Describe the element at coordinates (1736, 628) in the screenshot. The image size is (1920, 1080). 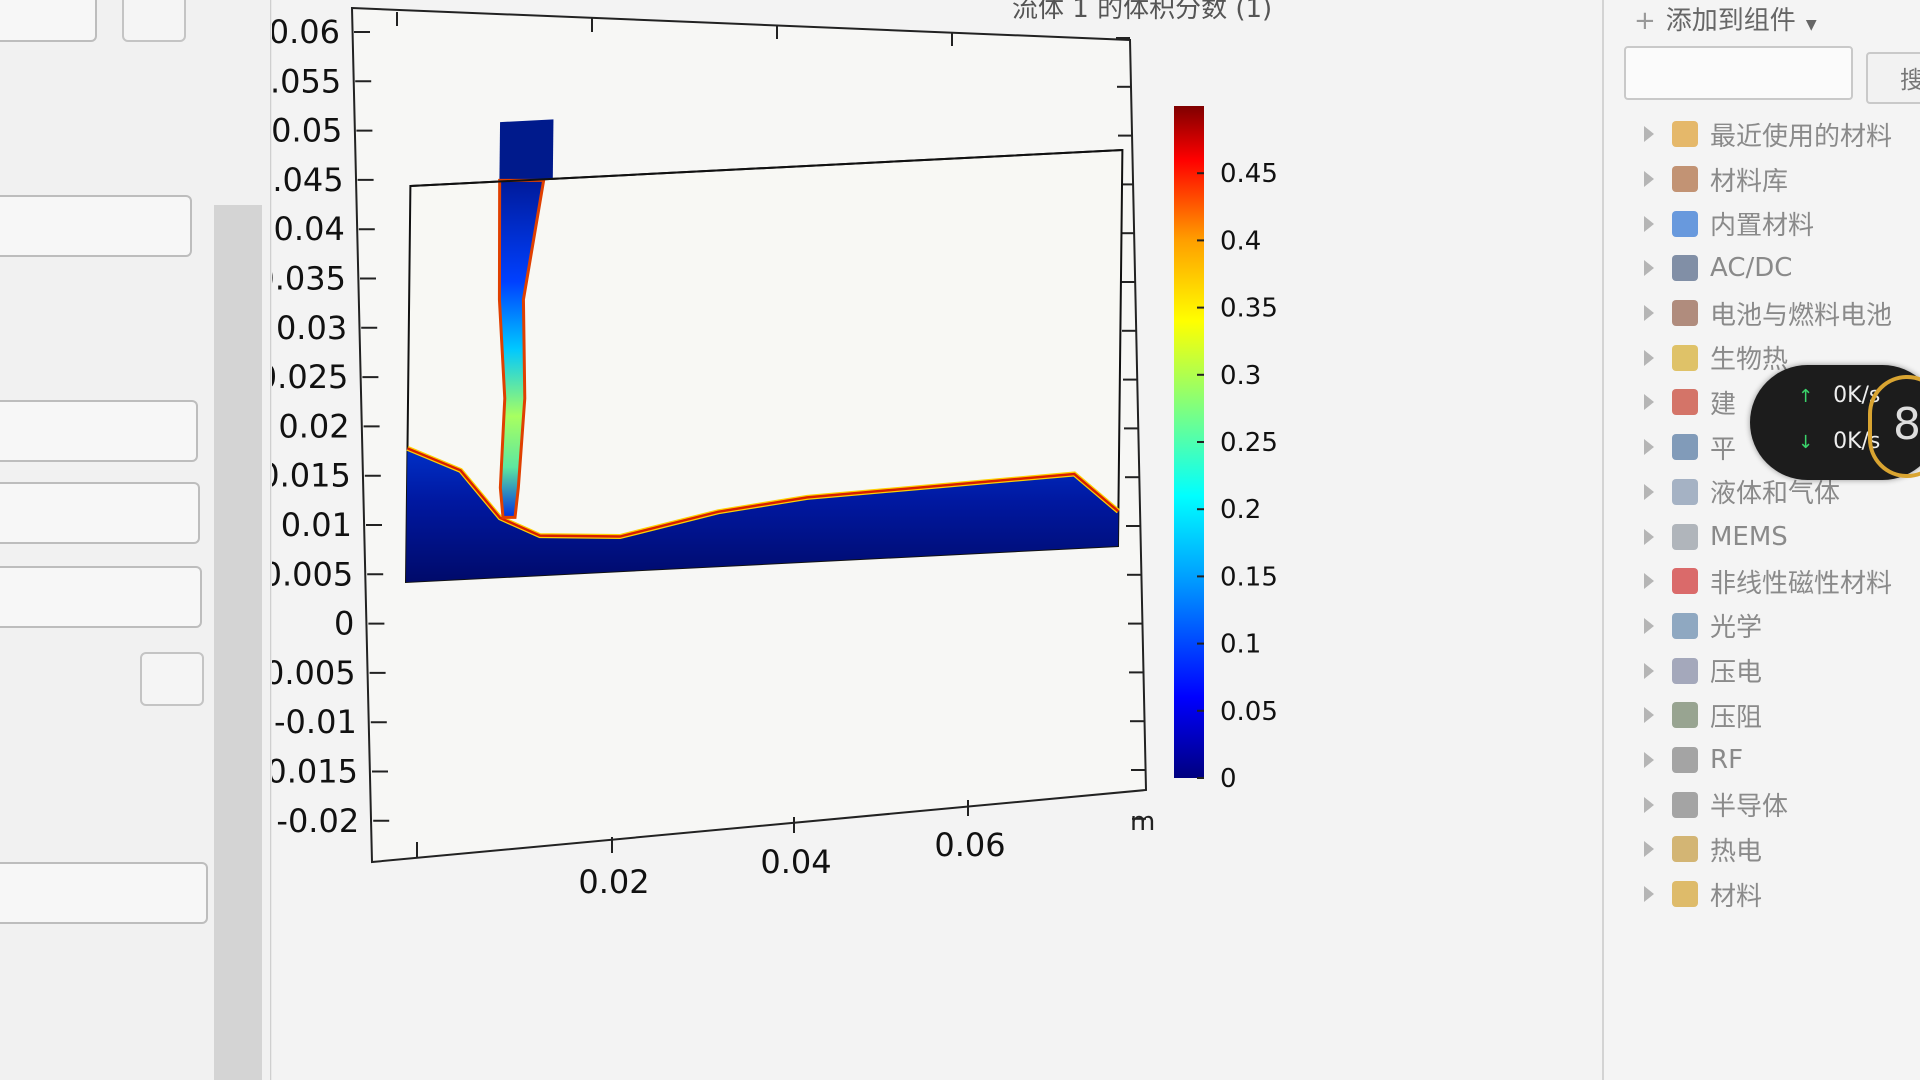
I see `tree-item-label: 光学` at that location.